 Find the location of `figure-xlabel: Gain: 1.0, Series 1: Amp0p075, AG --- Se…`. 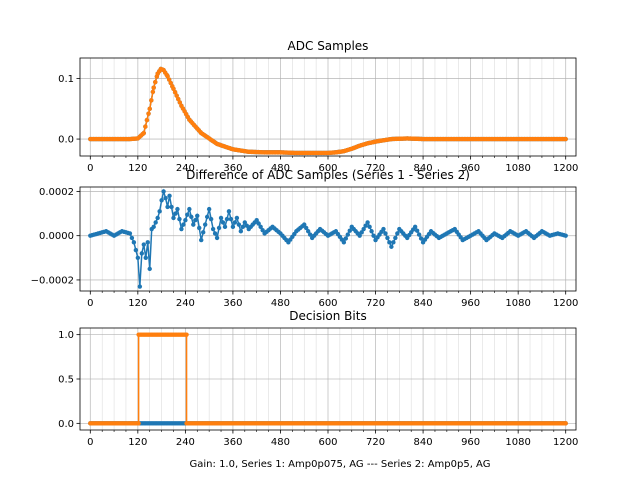

figure-xlabel: Gain: 1.0, Series 1: Amp0p075, AG --- Se… is located at coordinates (340, 464).